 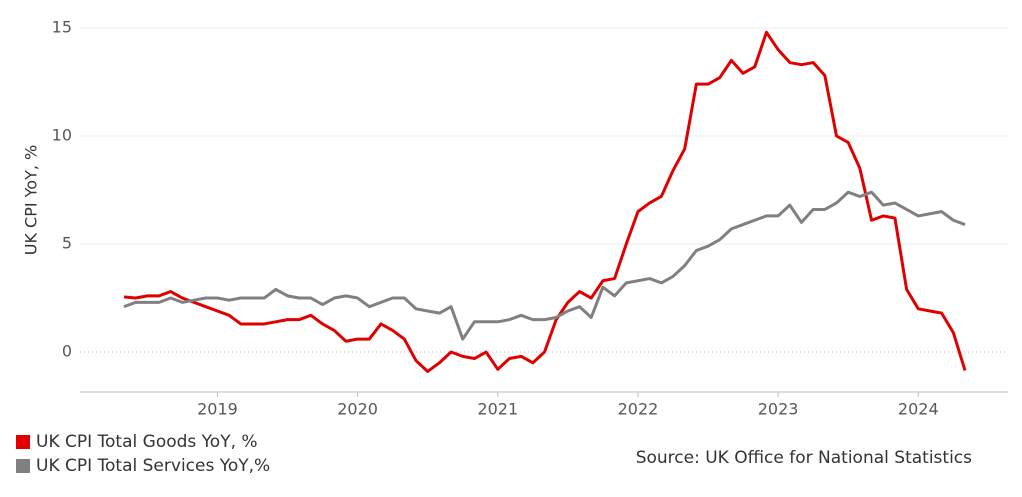 What do you see at coordinates (357, 409) in the screenshot?
I see `x-tick-label: 2020` at bounding box center [357, 409].